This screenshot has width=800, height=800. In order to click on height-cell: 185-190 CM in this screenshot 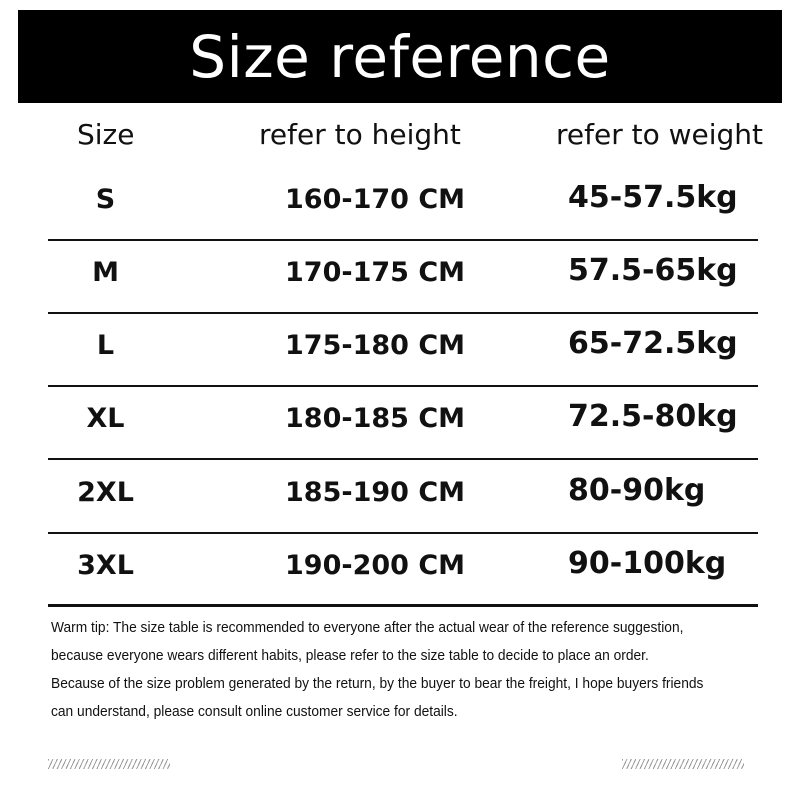, I will do `click(375, 492)`.